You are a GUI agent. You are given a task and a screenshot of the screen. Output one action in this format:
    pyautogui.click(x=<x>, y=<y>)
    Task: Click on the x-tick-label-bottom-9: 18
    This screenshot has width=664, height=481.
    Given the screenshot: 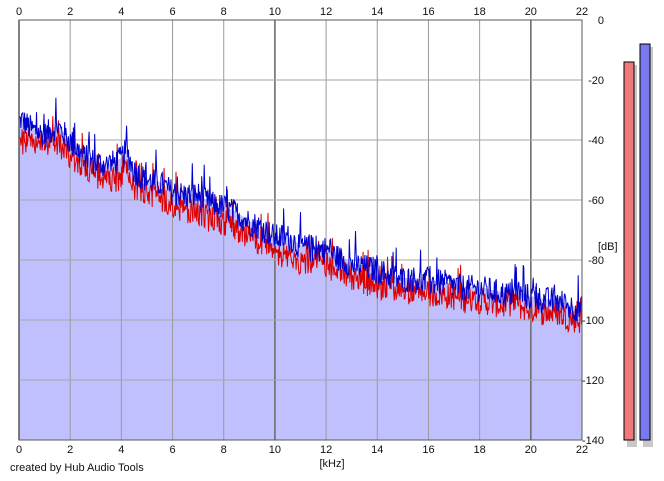 What is the action you would take?
    pyautogui.click(x=480, y=450)
    